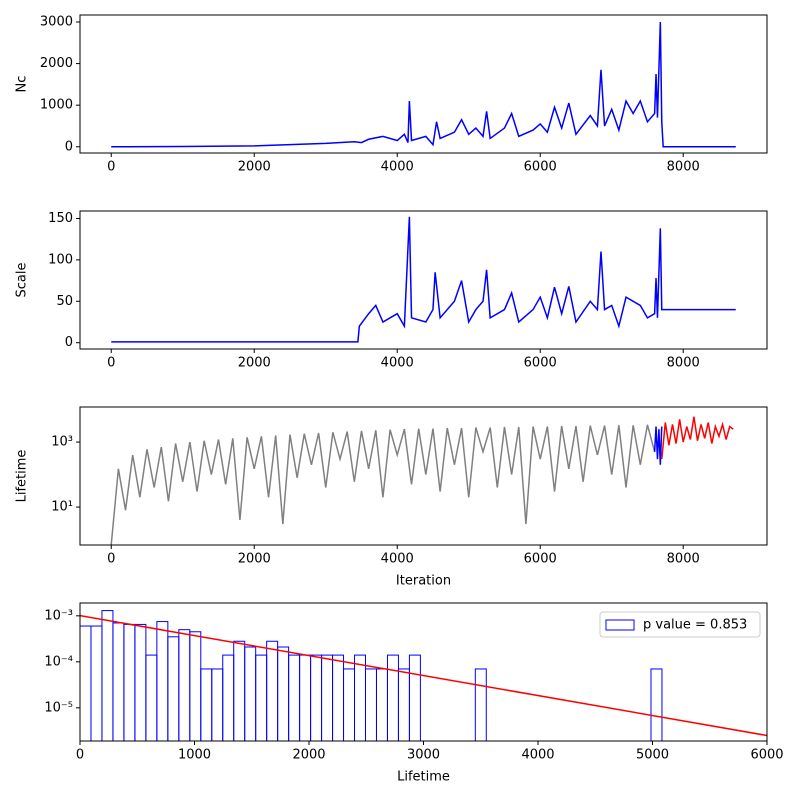  Describe the element at coordinates (62, 507) in the screenshot. I see `y-tick-label: 10¹` at that location.